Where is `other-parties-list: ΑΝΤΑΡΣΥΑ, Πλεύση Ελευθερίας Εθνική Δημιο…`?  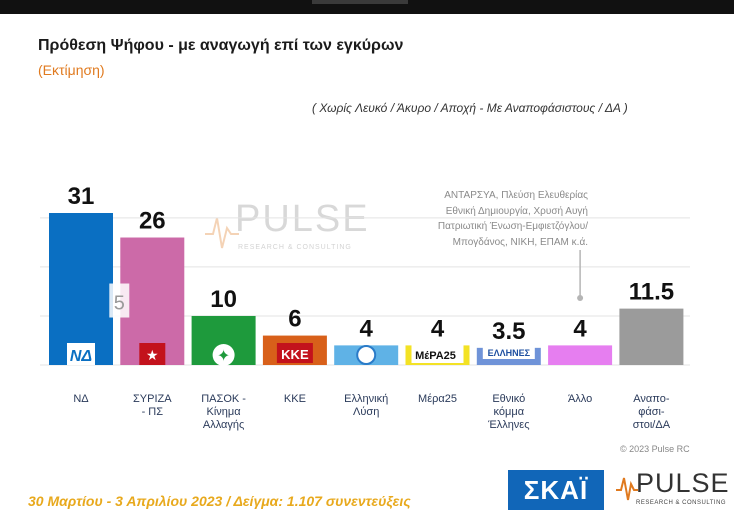 other-parties-list: ΑΝΤΑΡΣΥΑ, Πλεύση Ελευθερίας Εθνική Δημιο… is located at coordinates (493, 219).